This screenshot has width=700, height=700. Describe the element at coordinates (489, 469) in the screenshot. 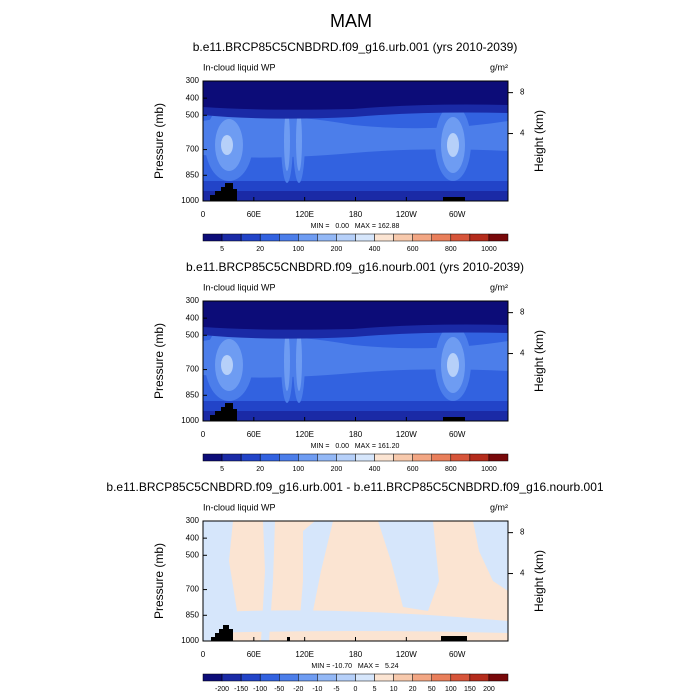

I see `colorbar-label: 1000` at that location.